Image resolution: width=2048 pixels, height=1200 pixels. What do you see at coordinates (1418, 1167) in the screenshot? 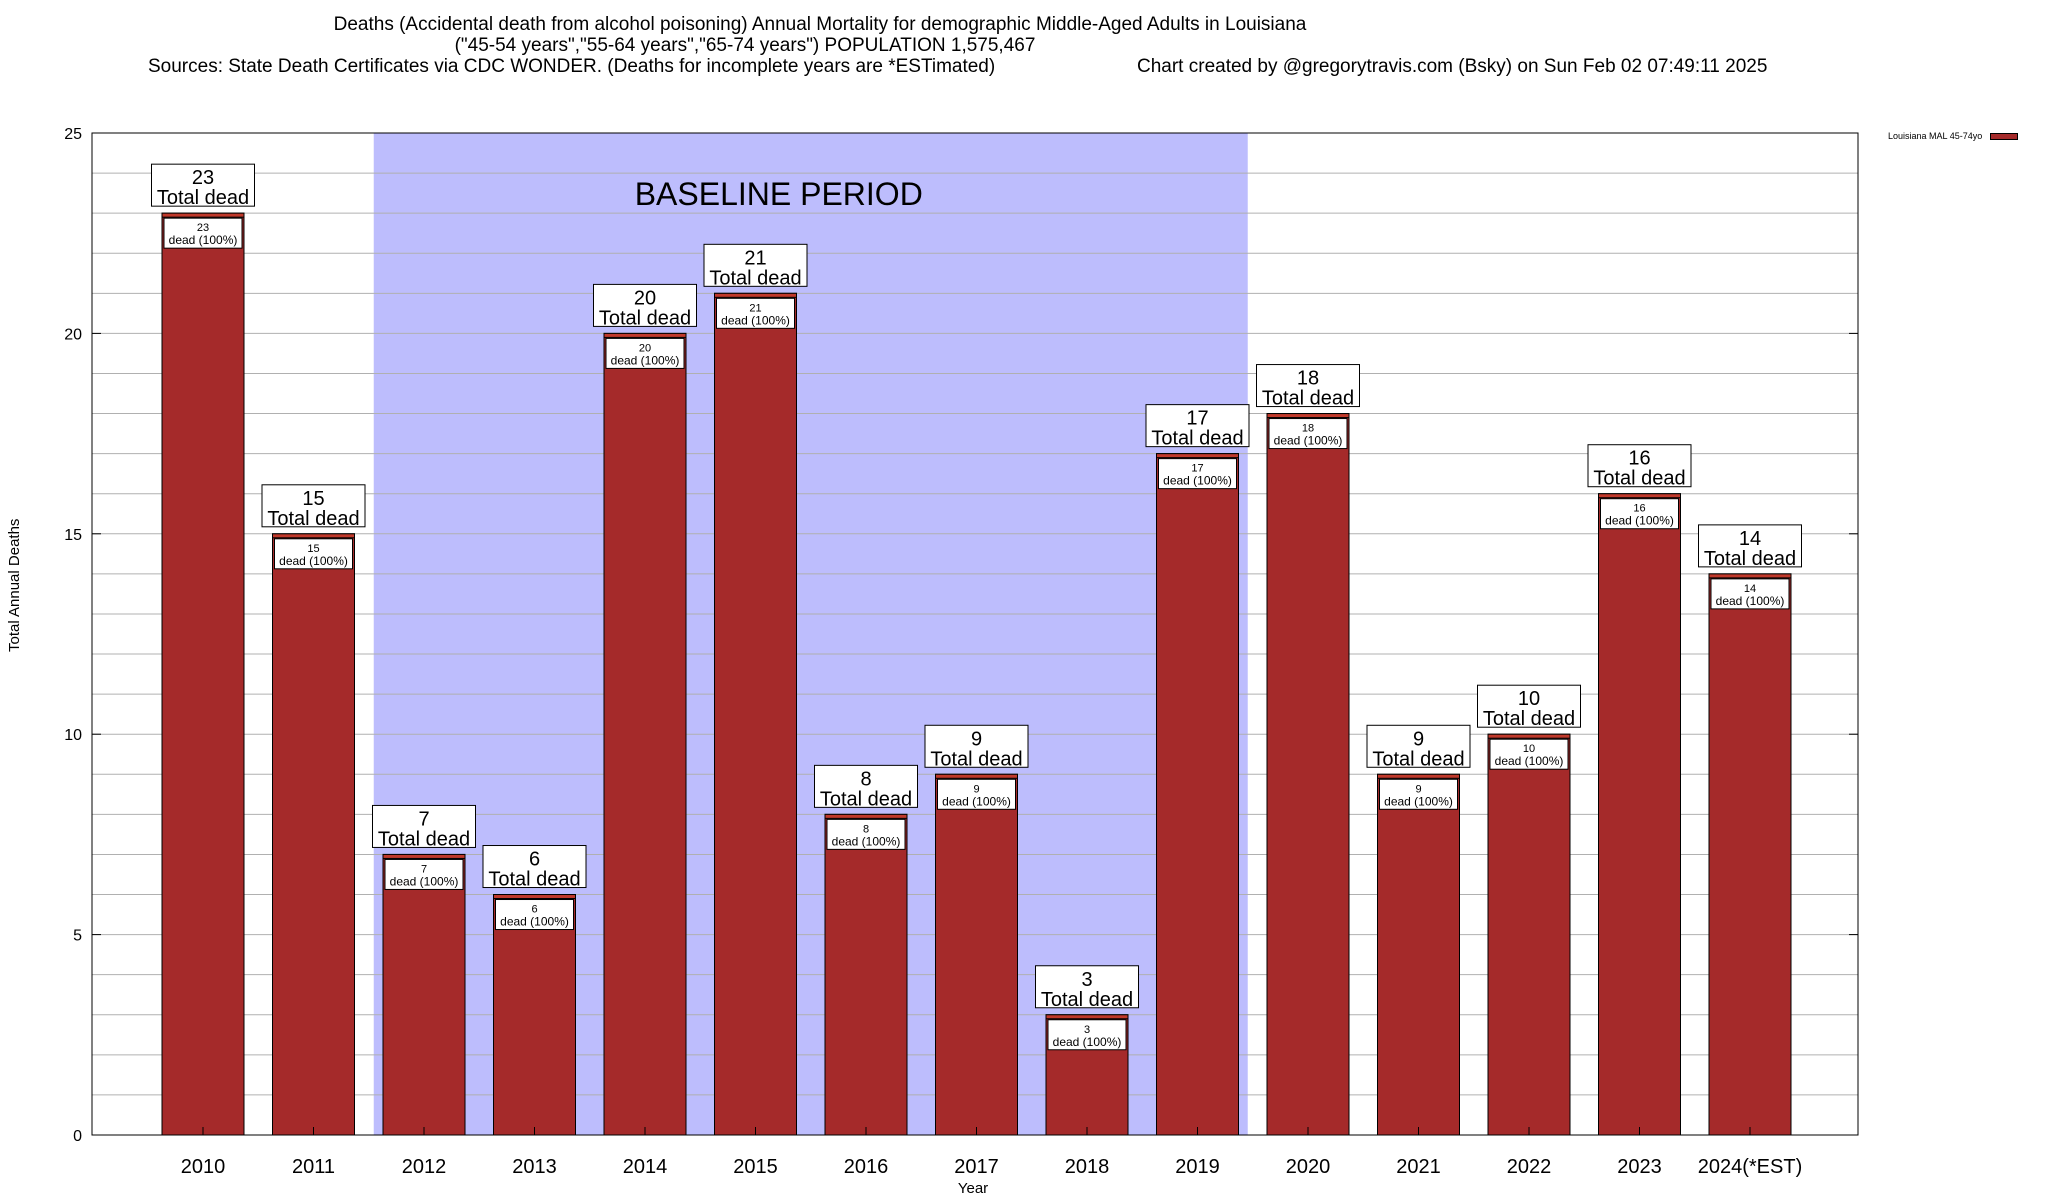
I see `x-tick-label: 2021` at bounding box center [1418, 1167].